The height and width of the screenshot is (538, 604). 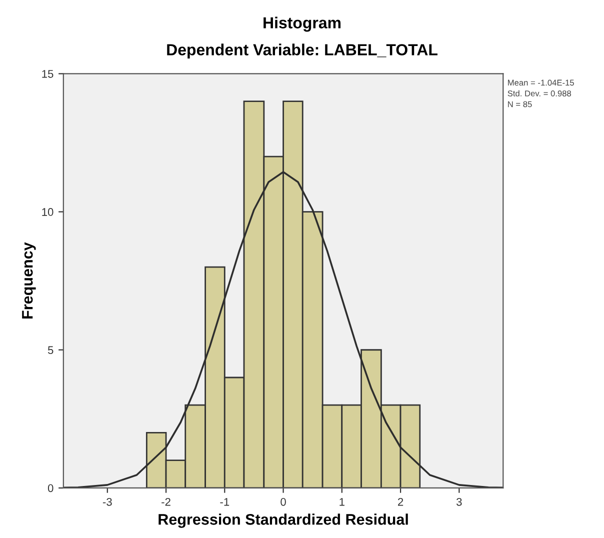 What do you see at coordinates (401, 502) in the screenshot?
I see `x-tick-label: 2` at bounding box center [401, 502].